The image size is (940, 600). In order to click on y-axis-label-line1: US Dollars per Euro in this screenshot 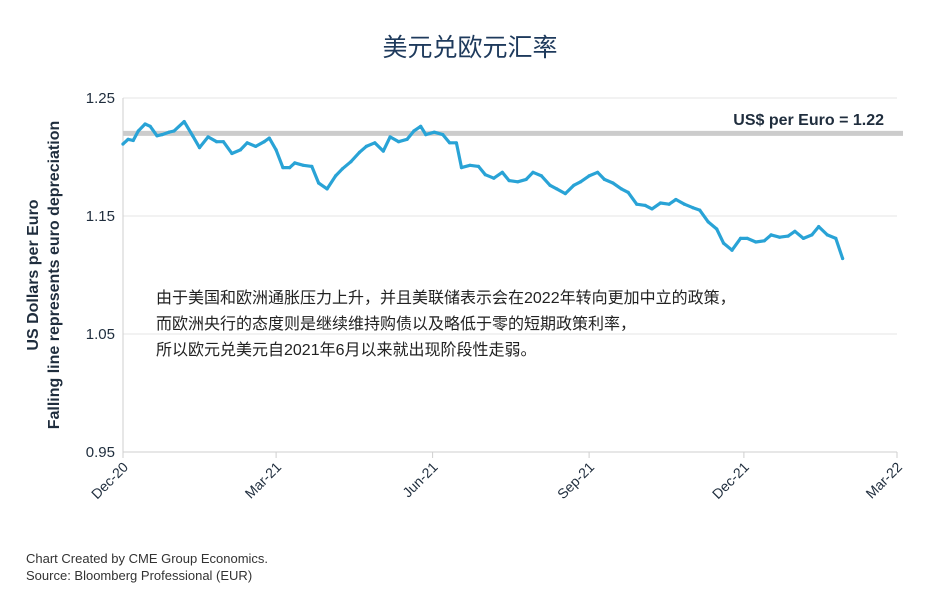, I will do `click(33, 274)`.